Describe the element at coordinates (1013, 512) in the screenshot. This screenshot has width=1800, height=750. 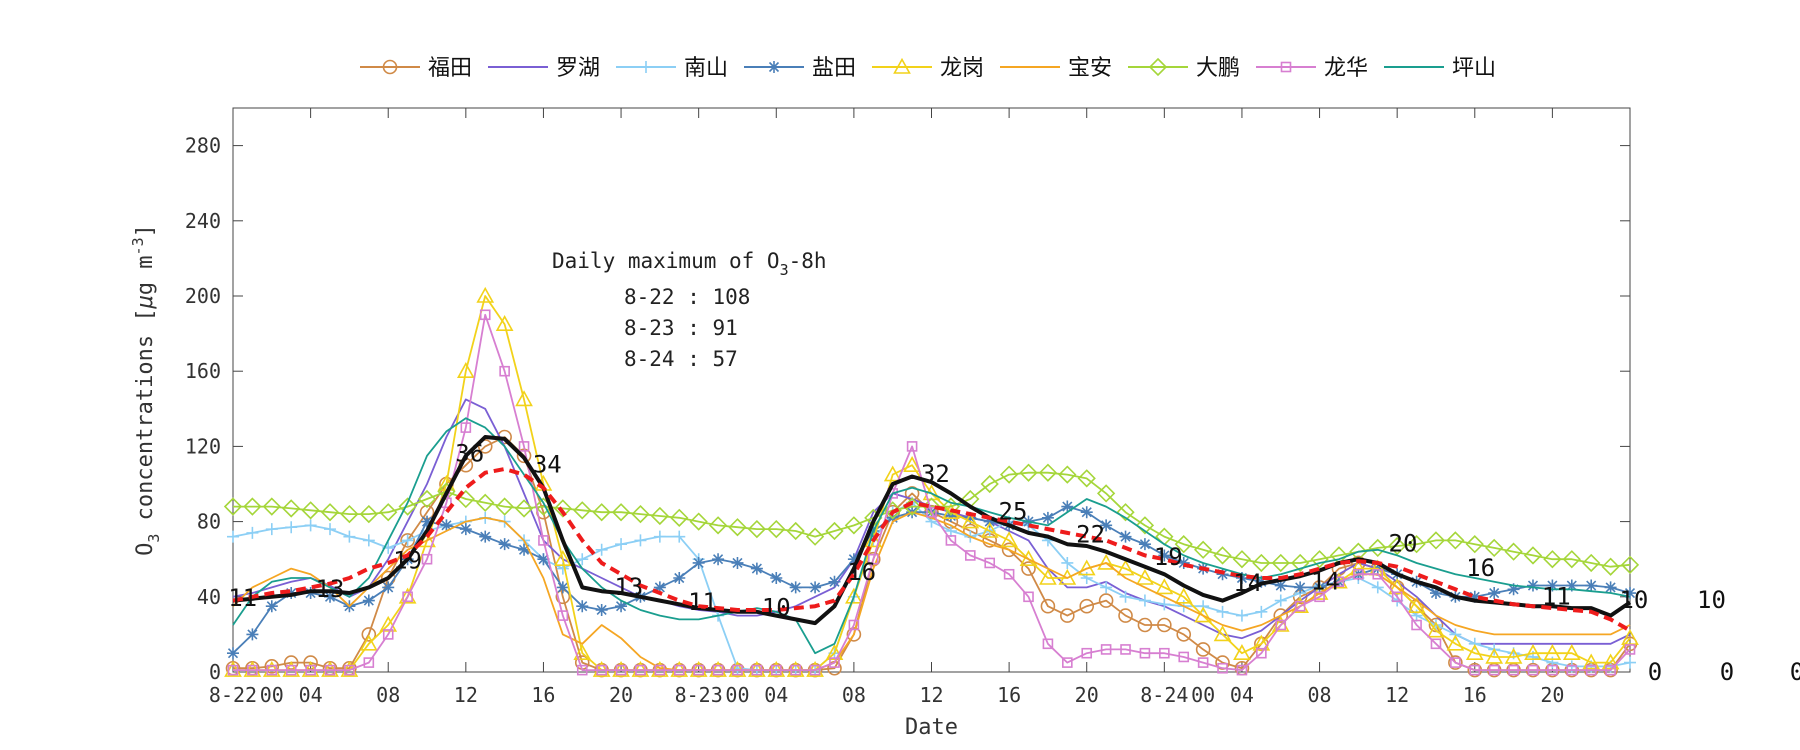
I see `point-label: 25` at that location.